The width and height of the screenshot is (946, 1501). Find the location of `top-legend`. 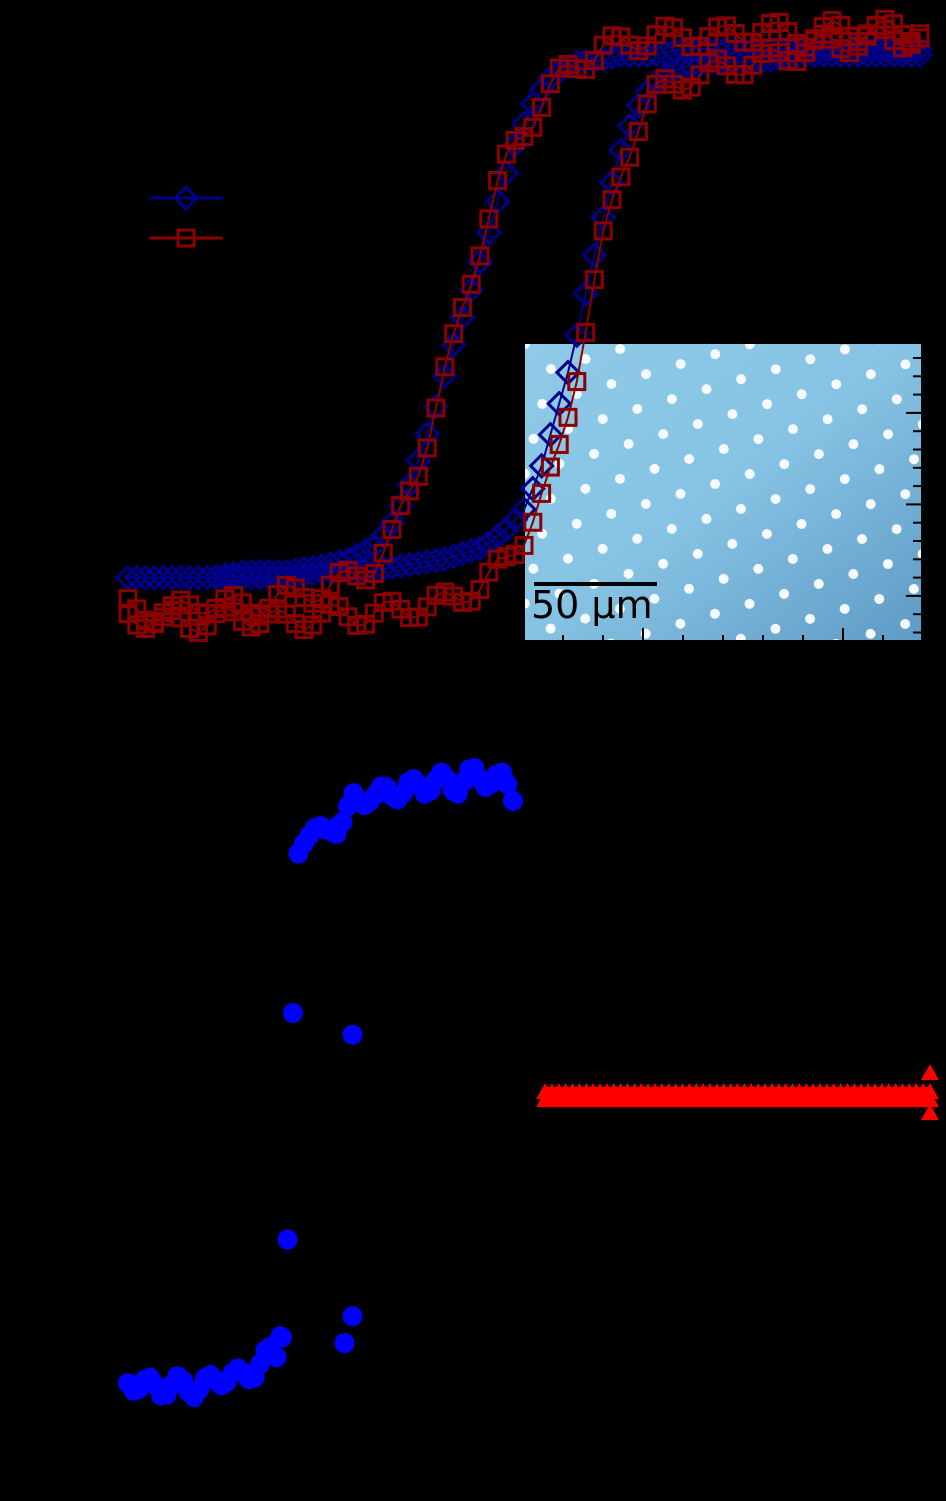

top-legend is located at coordinates (186, 216).